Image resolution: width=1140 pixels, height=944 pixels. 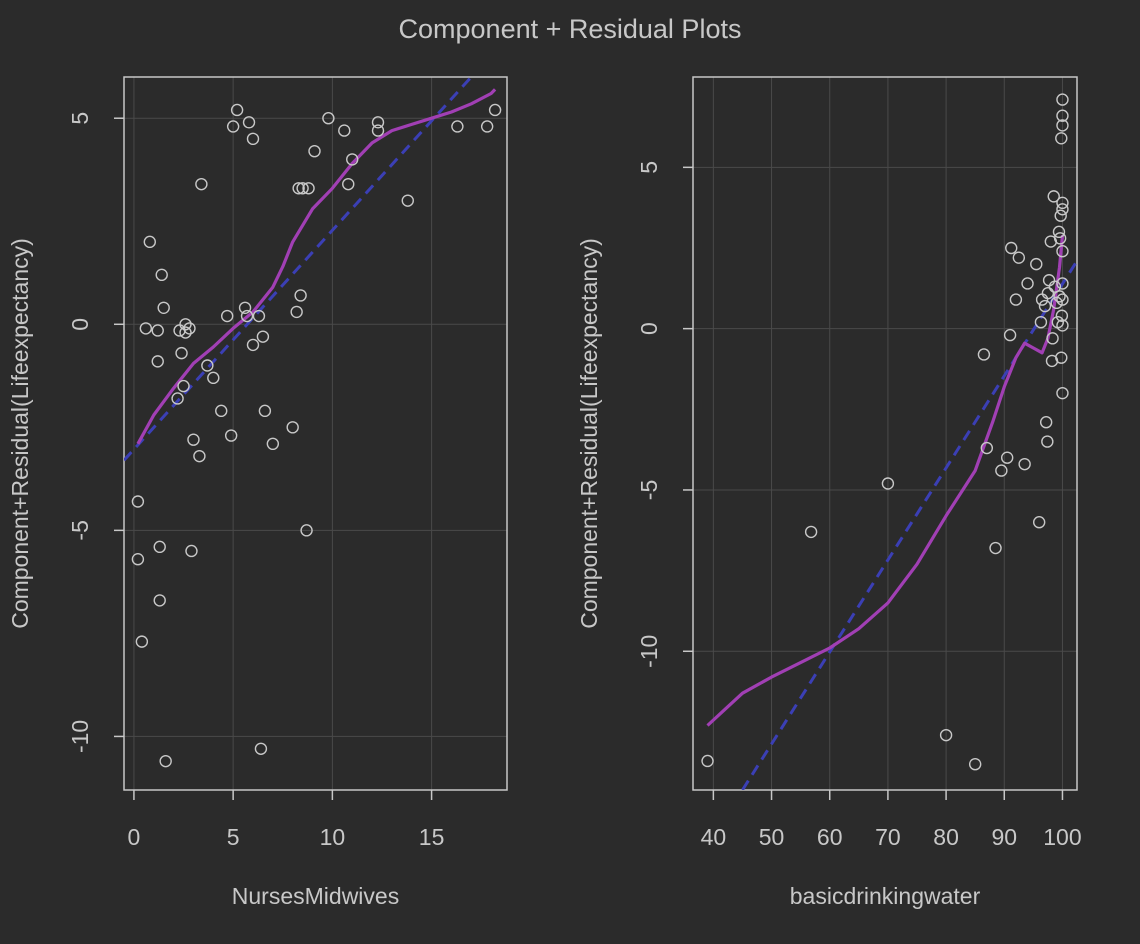 What do you see at coordinates (316, 266) in the screenshot?
I see `residual-smooth-line` at bounding box center [316, 266].